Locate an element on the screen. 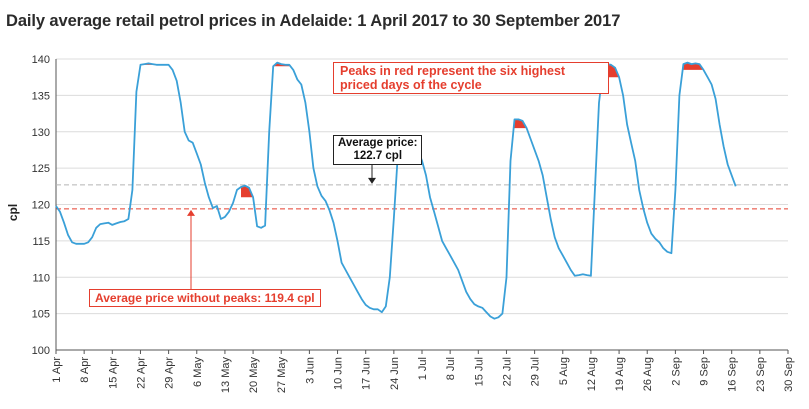 This screenshot has height=409, width=809. x-tick-label: 1 Jul is located at coordinates (423, 368).